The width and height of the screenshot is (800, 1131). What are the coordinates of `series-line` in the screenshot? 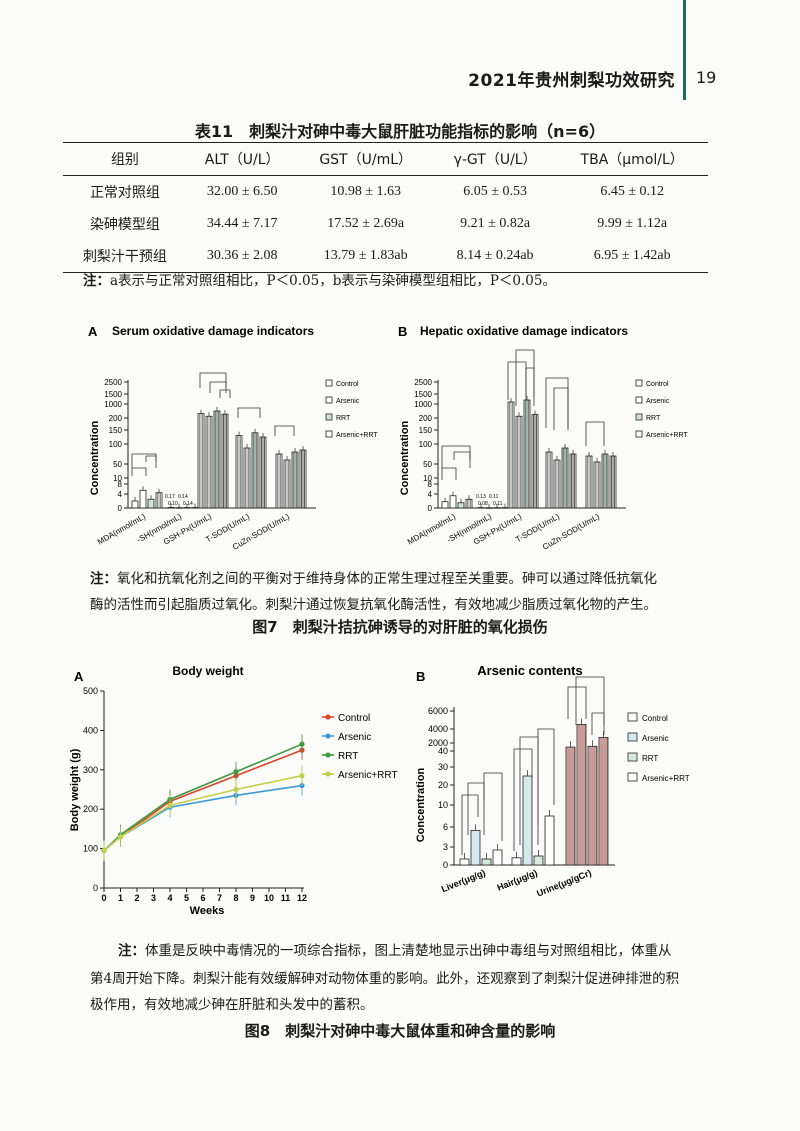 It's located at (203, 818).